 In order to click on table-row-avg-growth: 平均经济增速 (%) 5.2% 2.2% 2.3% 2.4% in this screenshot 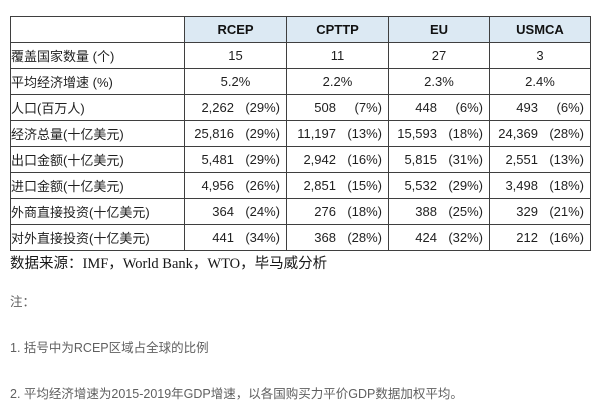, I will do `click(300, 81)`.